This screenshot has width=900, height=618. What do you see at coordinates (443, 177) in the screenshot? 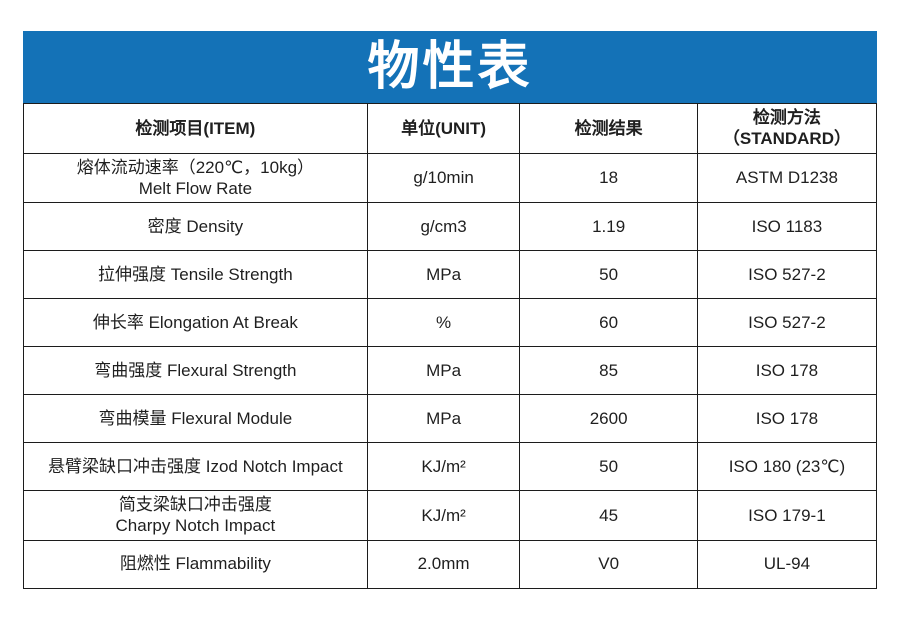
I see `cell-unit: g/10min` at bounding box center [443, 177].